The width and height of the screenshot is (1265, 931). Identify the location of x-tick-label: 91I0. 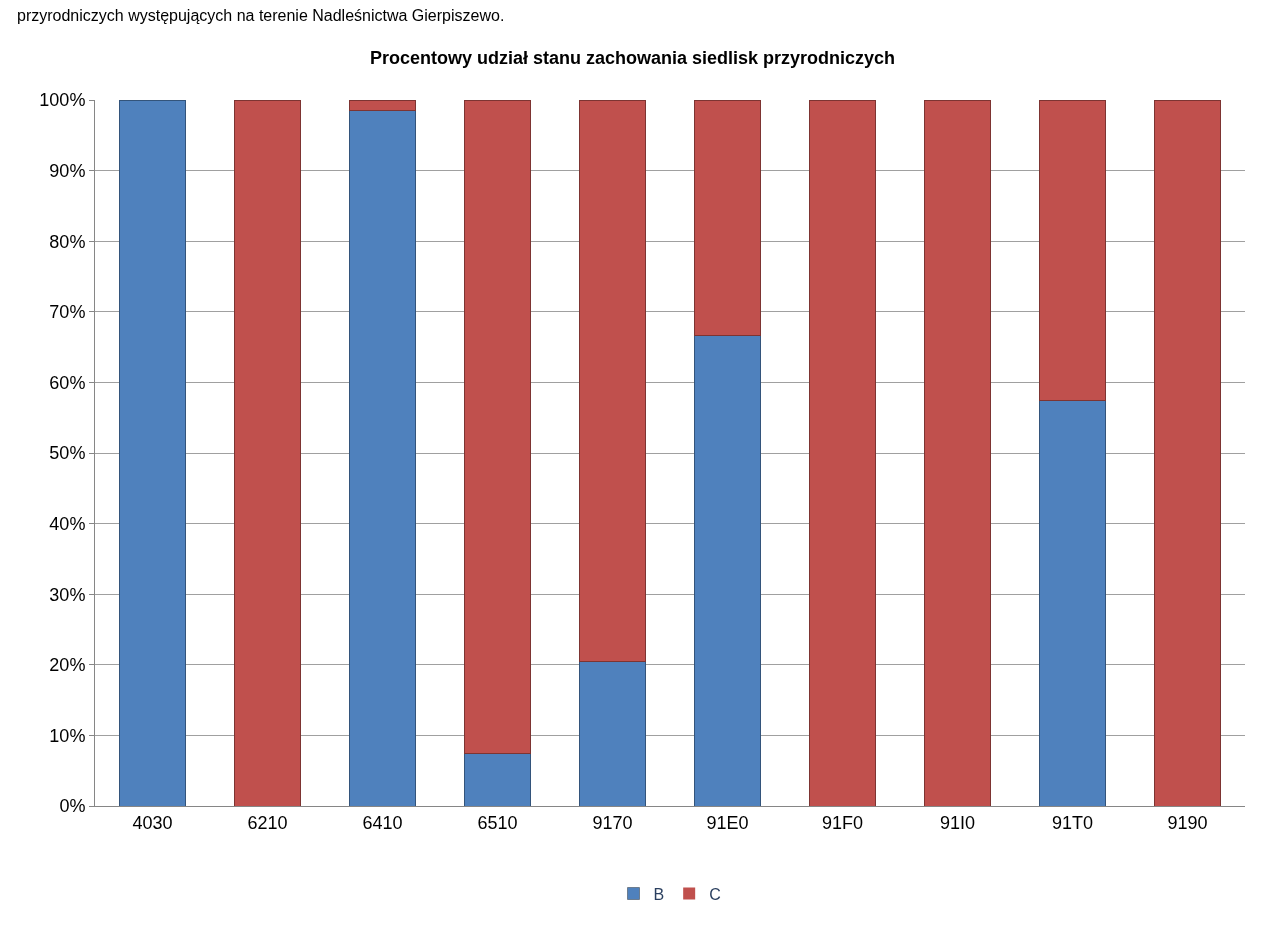
(957, 822).